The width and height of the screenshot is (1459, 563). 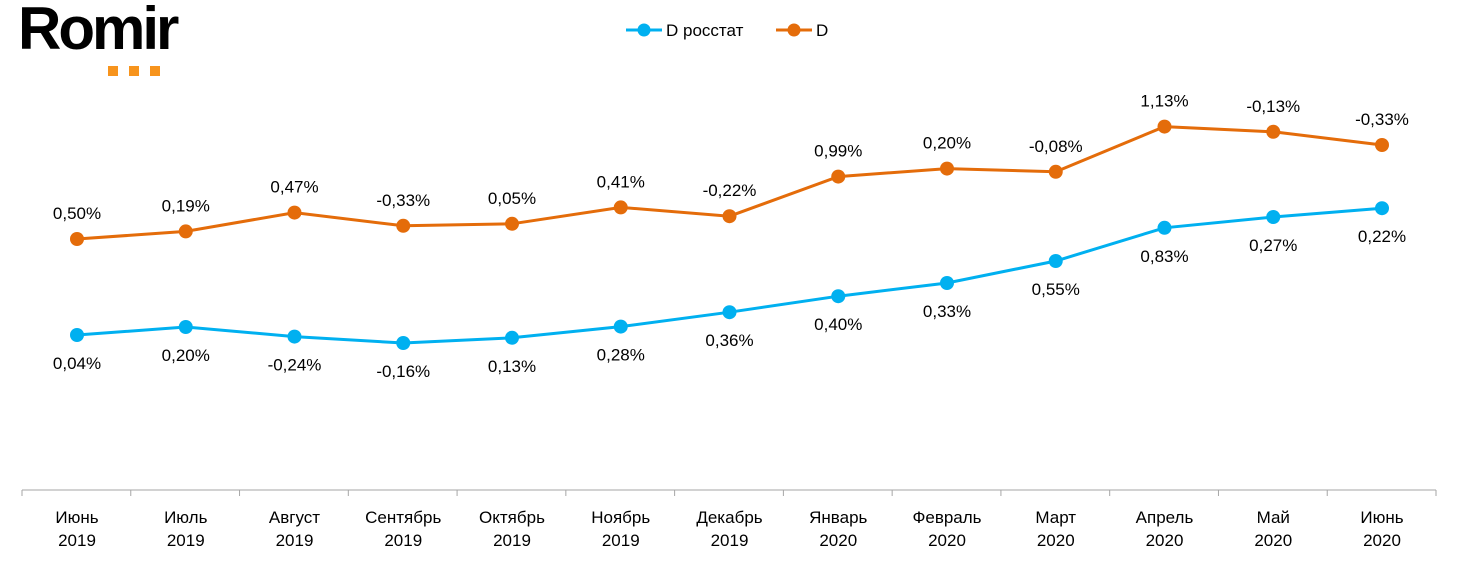 What do you see at coordinates (621, 181) in the screenshot?
I see `data-label: 0,41%` at bounding box center [621, 181].